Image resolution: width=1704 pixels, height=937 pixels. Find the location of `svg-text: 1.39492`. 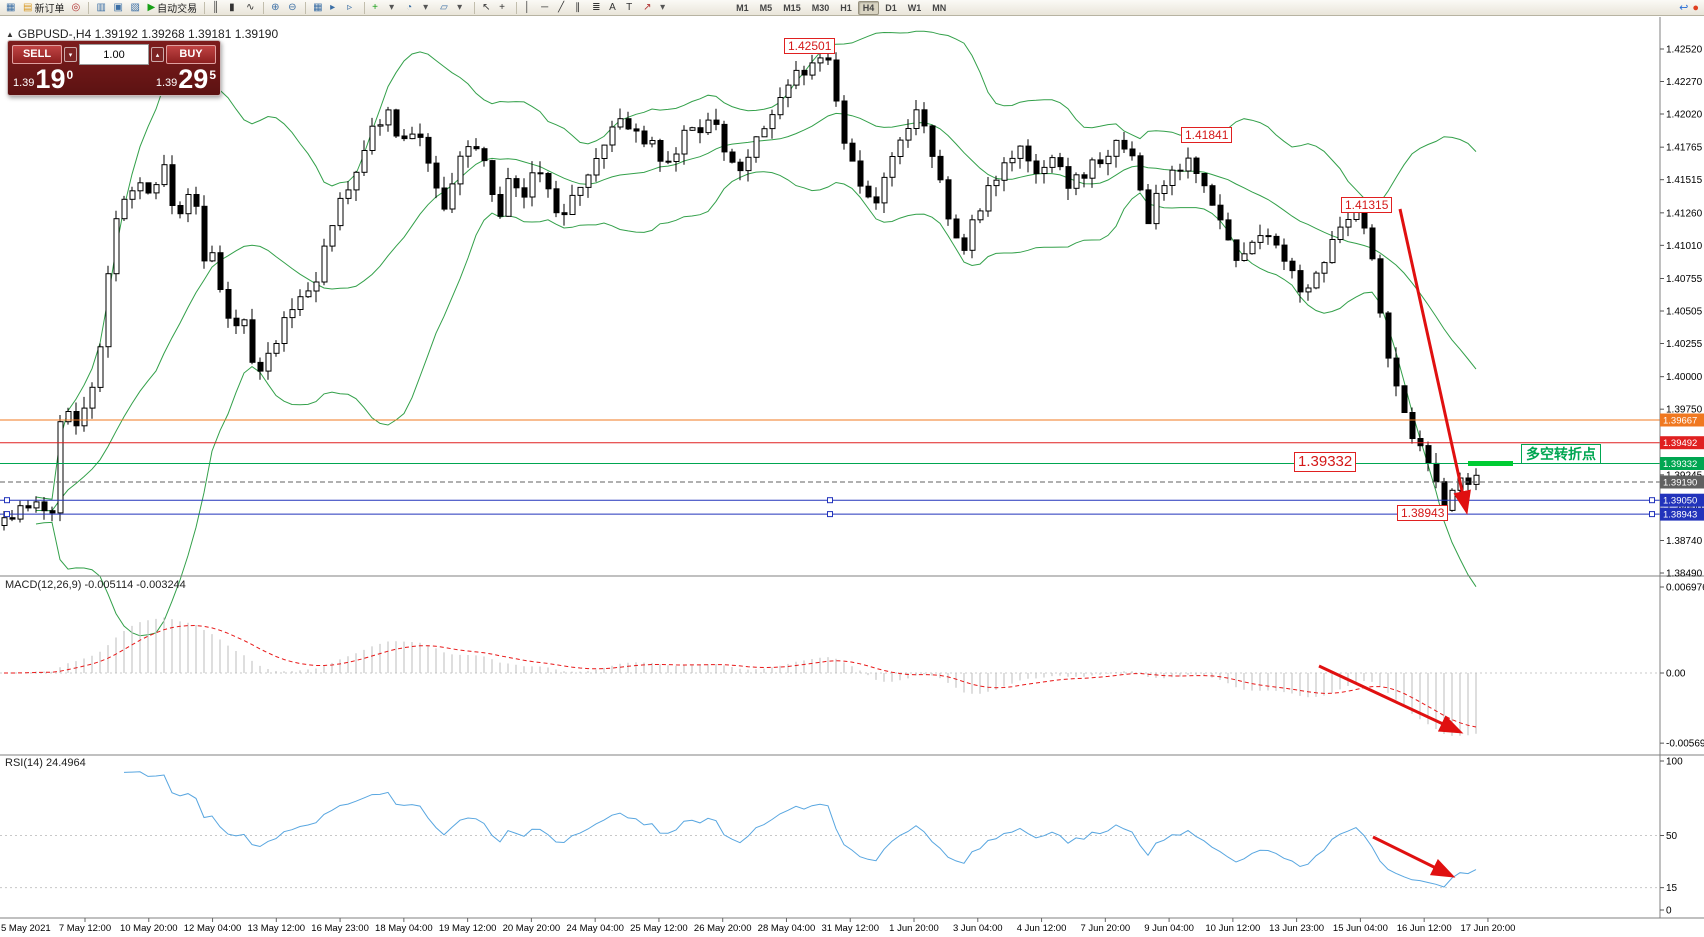

svg-text: 1.39492 is located at coordinates (1680, 443).